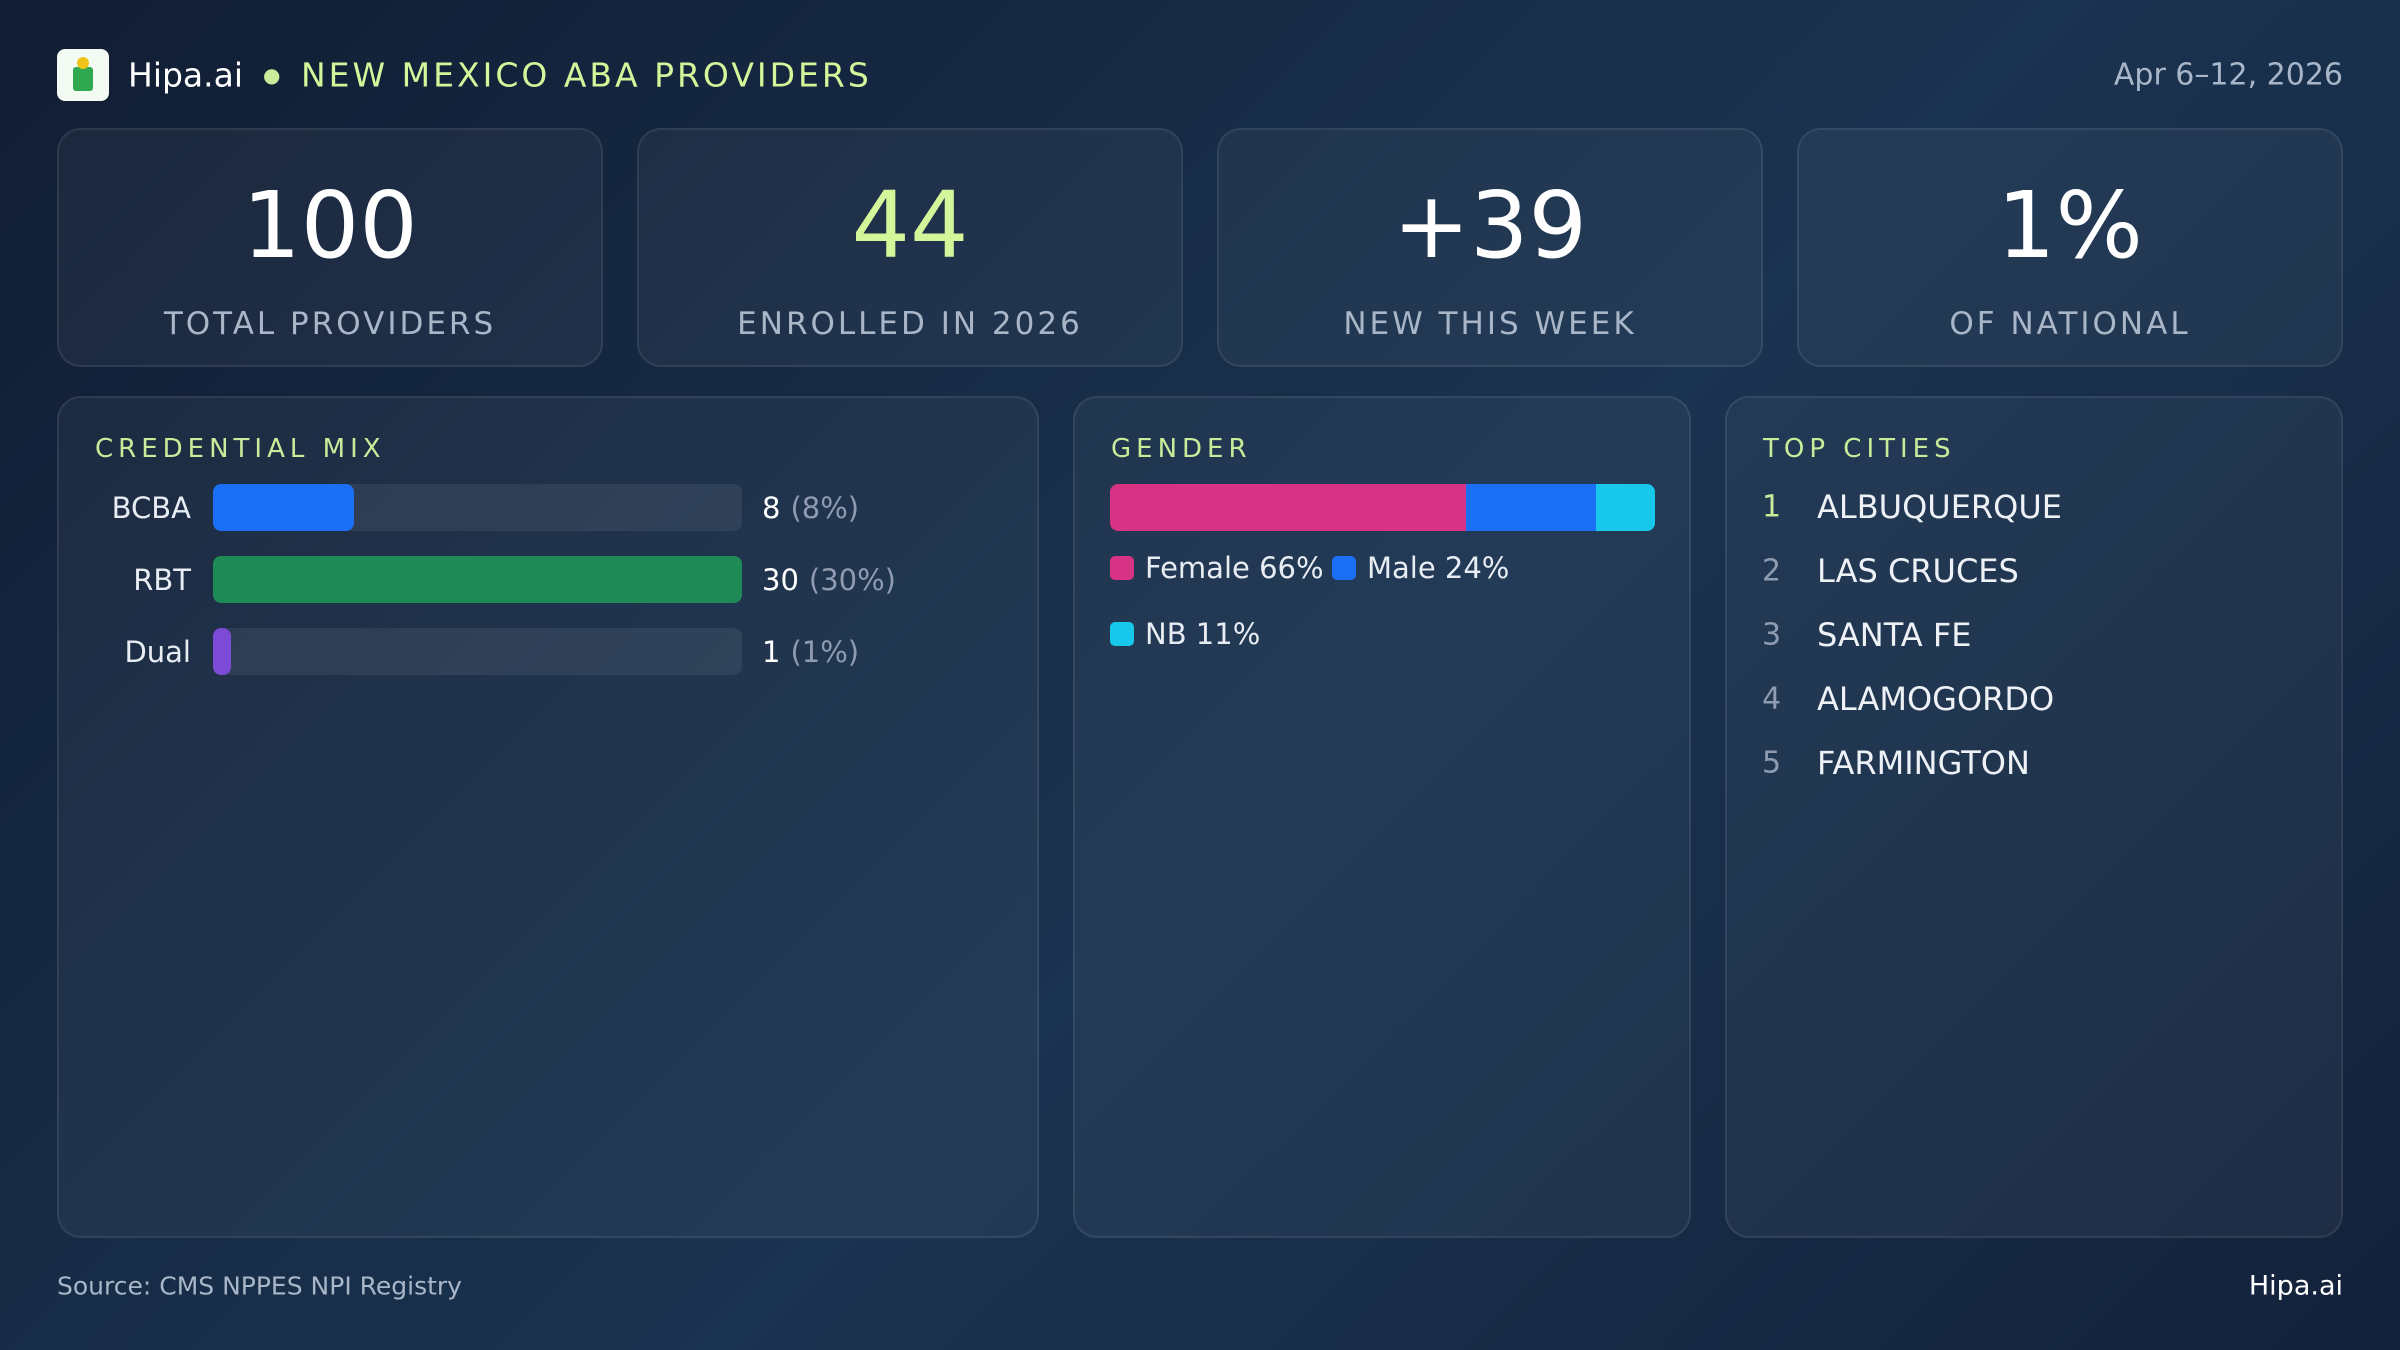 The image size is (2400, 1350). What do you see at coordinates (1772, 699) in the screenshot?
I see `city-rank: 4` at bounding box center [1772, 699].